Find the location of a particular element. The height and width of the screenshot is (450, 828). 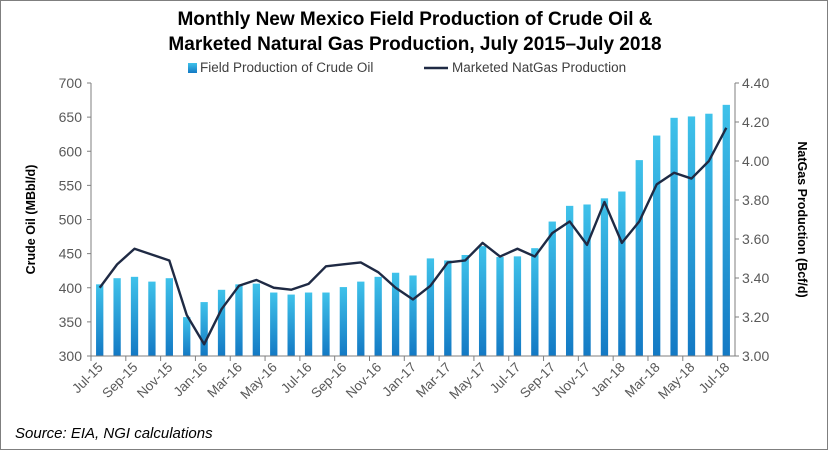

y-right-tick-label: 3.00 is located at coordinates (755, 356).